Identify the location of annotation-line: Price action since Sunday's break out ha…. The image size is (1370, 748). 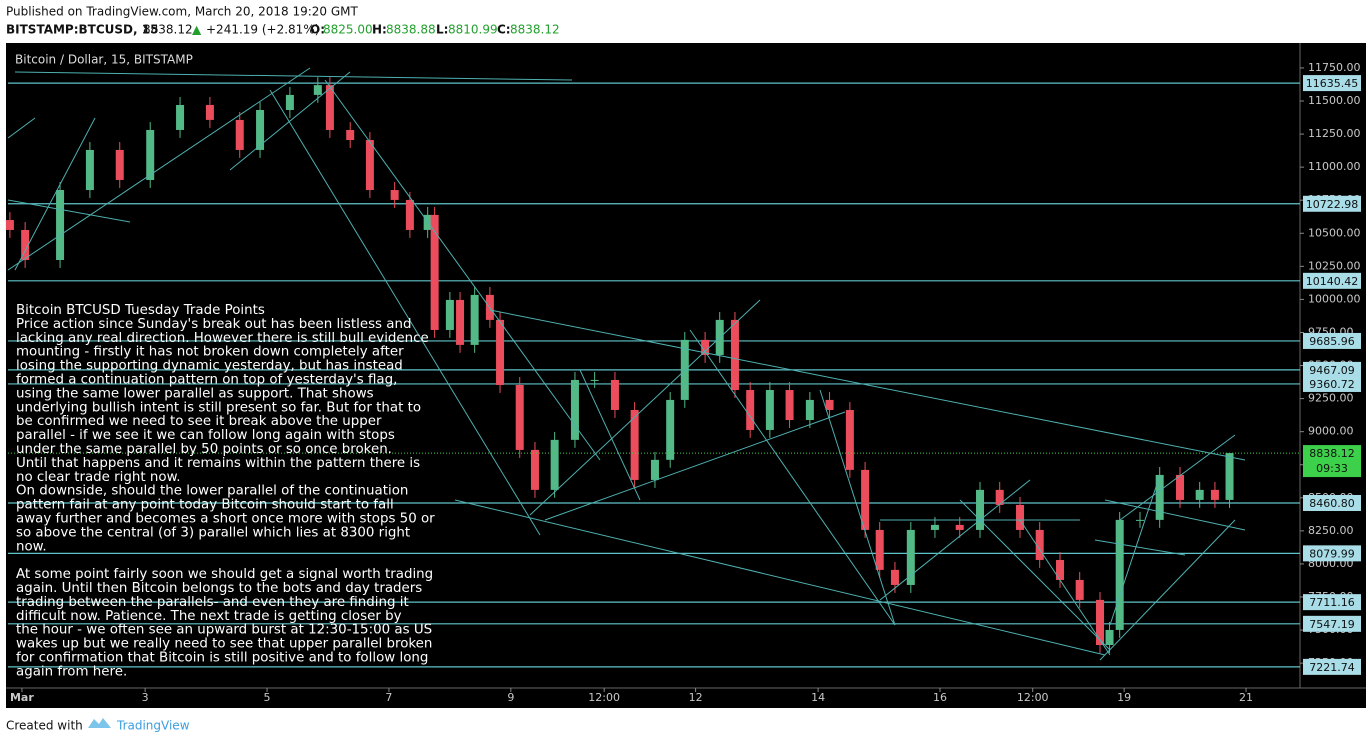
(213, 324).